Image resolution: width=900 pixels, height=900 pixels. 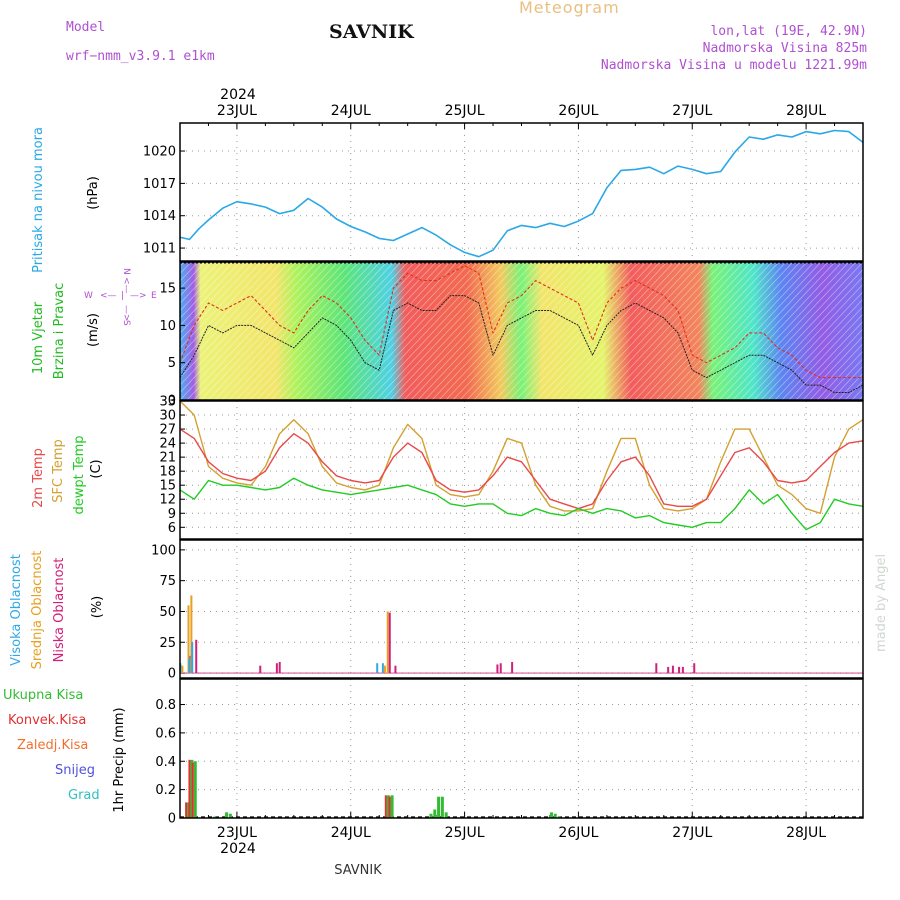 What do you see at coordinates (569, 8) in the screenshot?
I see `product-title: Meteogram` at bounding box center [569, 8].